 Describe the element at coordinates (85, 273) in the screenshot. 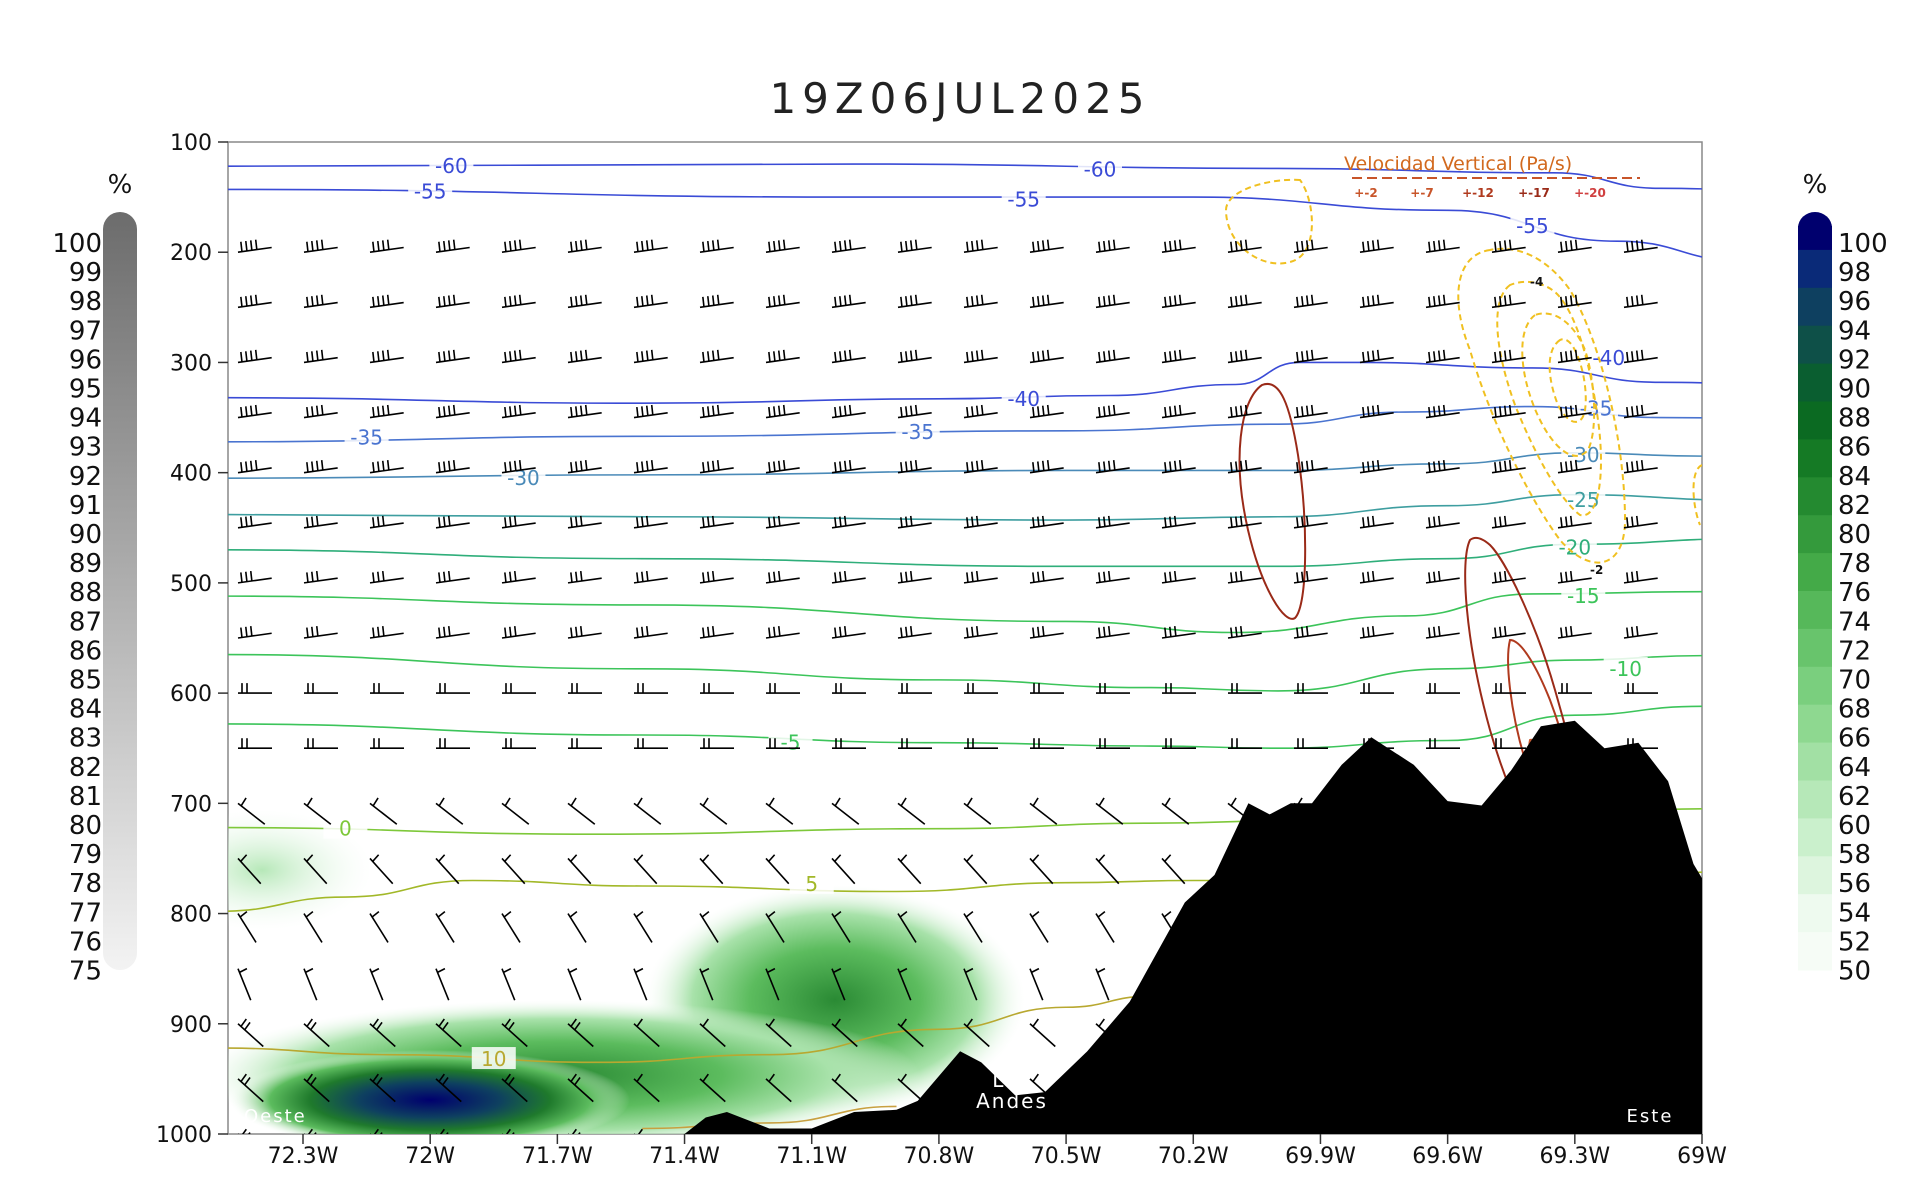

I see `left-colorbar-tick: 99` at that location.